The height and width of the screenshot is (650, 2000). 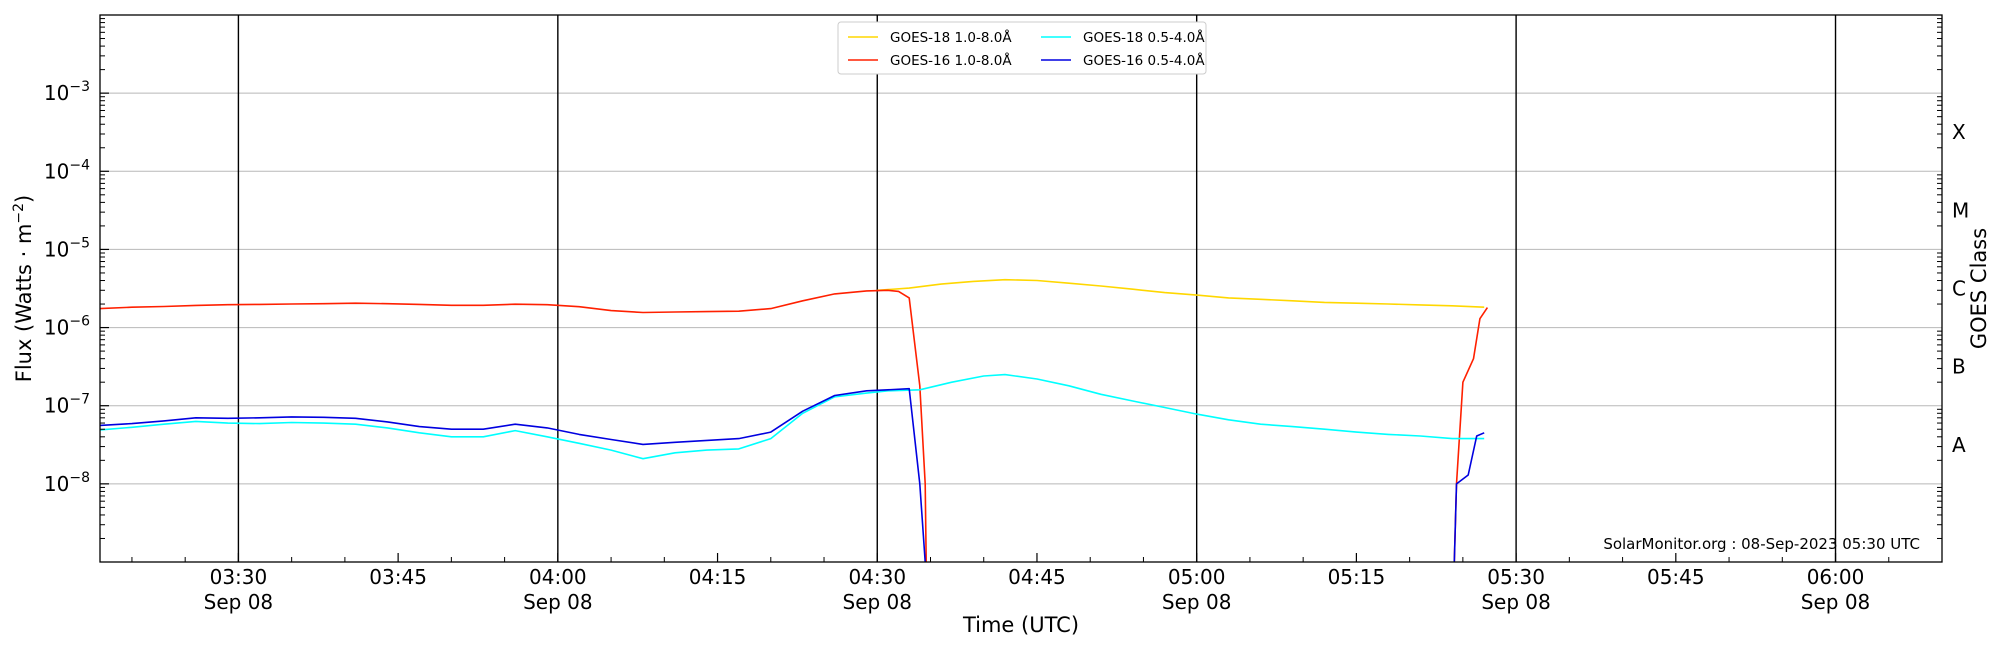 I want to click on x-tick-label: 04:45, so click(x=1037, y=577).